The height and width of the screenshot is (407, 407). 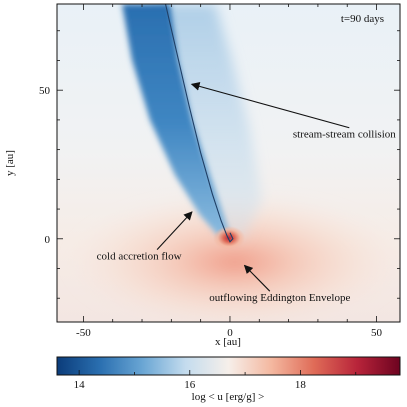 What do you see at coordinates (45, 91) in the screenshot?
I see `y-tick-label: 50` at bounding box center [45, 91].